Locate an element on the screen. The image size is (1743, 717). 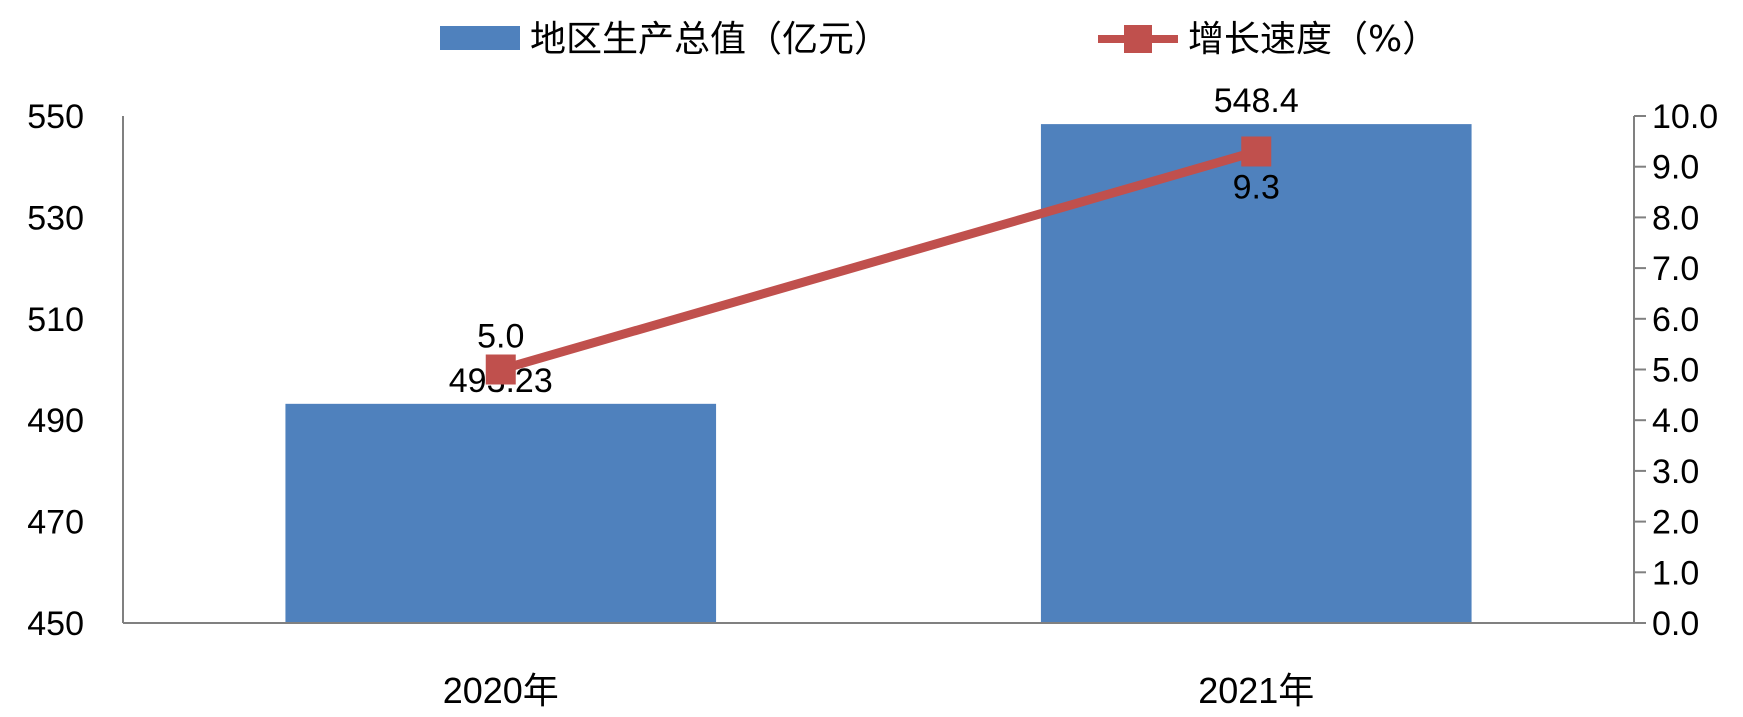
left-tick-label: 490 is located at coordinates (55, 421).